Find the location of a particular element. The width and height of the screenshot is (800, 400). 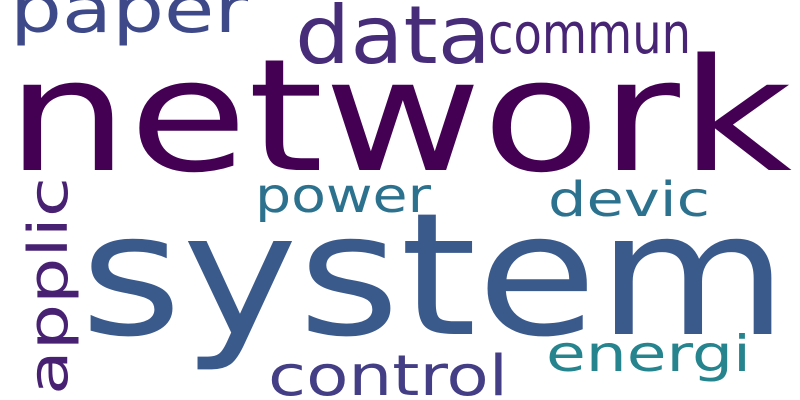

word-devic: devic is located at coordinates (629, 200).